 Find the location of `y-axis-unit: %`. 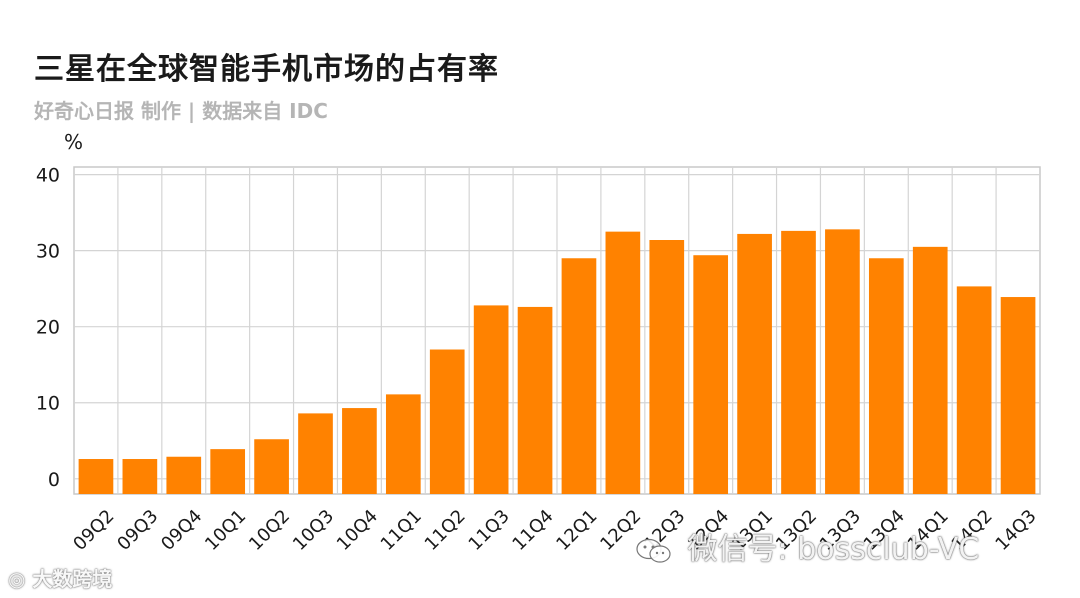

y-axis-unit: % is located at coordinates (74, 142).